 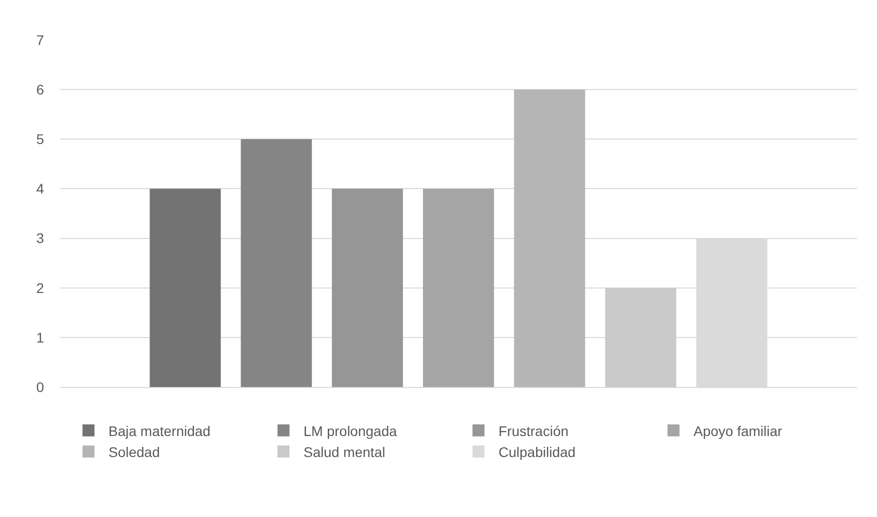 What do you see at coordinates (40, 139) in the screenshot?
I see `y-tick-label: 5` at bounding box center [40, 139].